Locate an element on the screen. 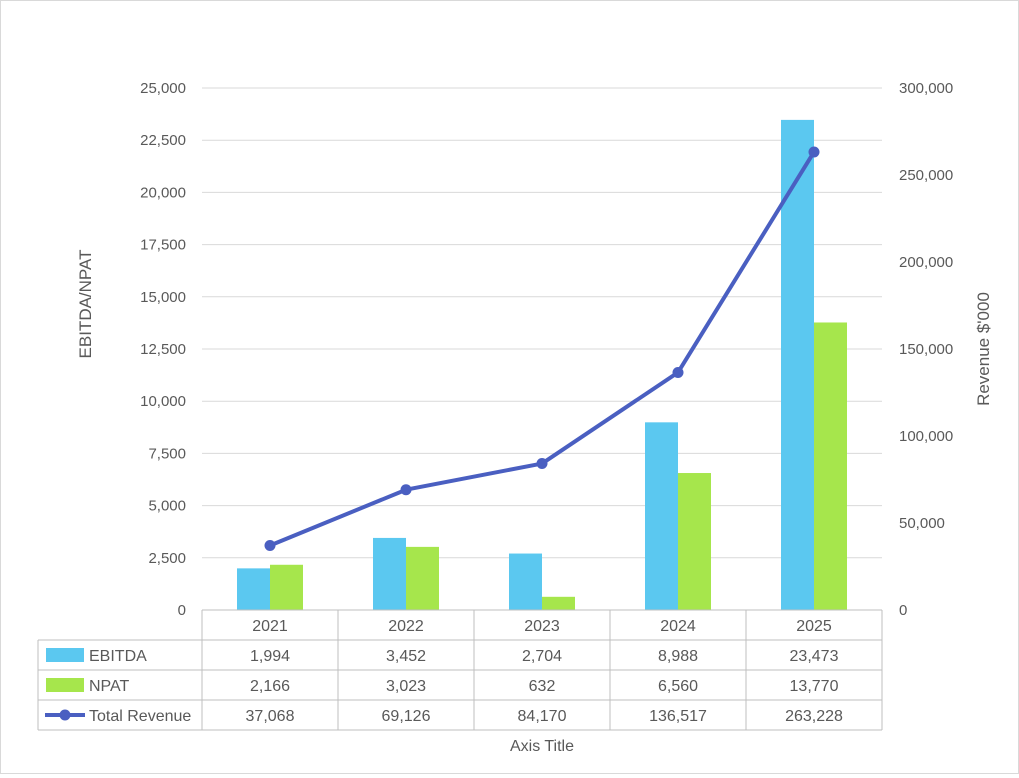  table-cell-value: 6,560 is located at coordinates (678, 686).